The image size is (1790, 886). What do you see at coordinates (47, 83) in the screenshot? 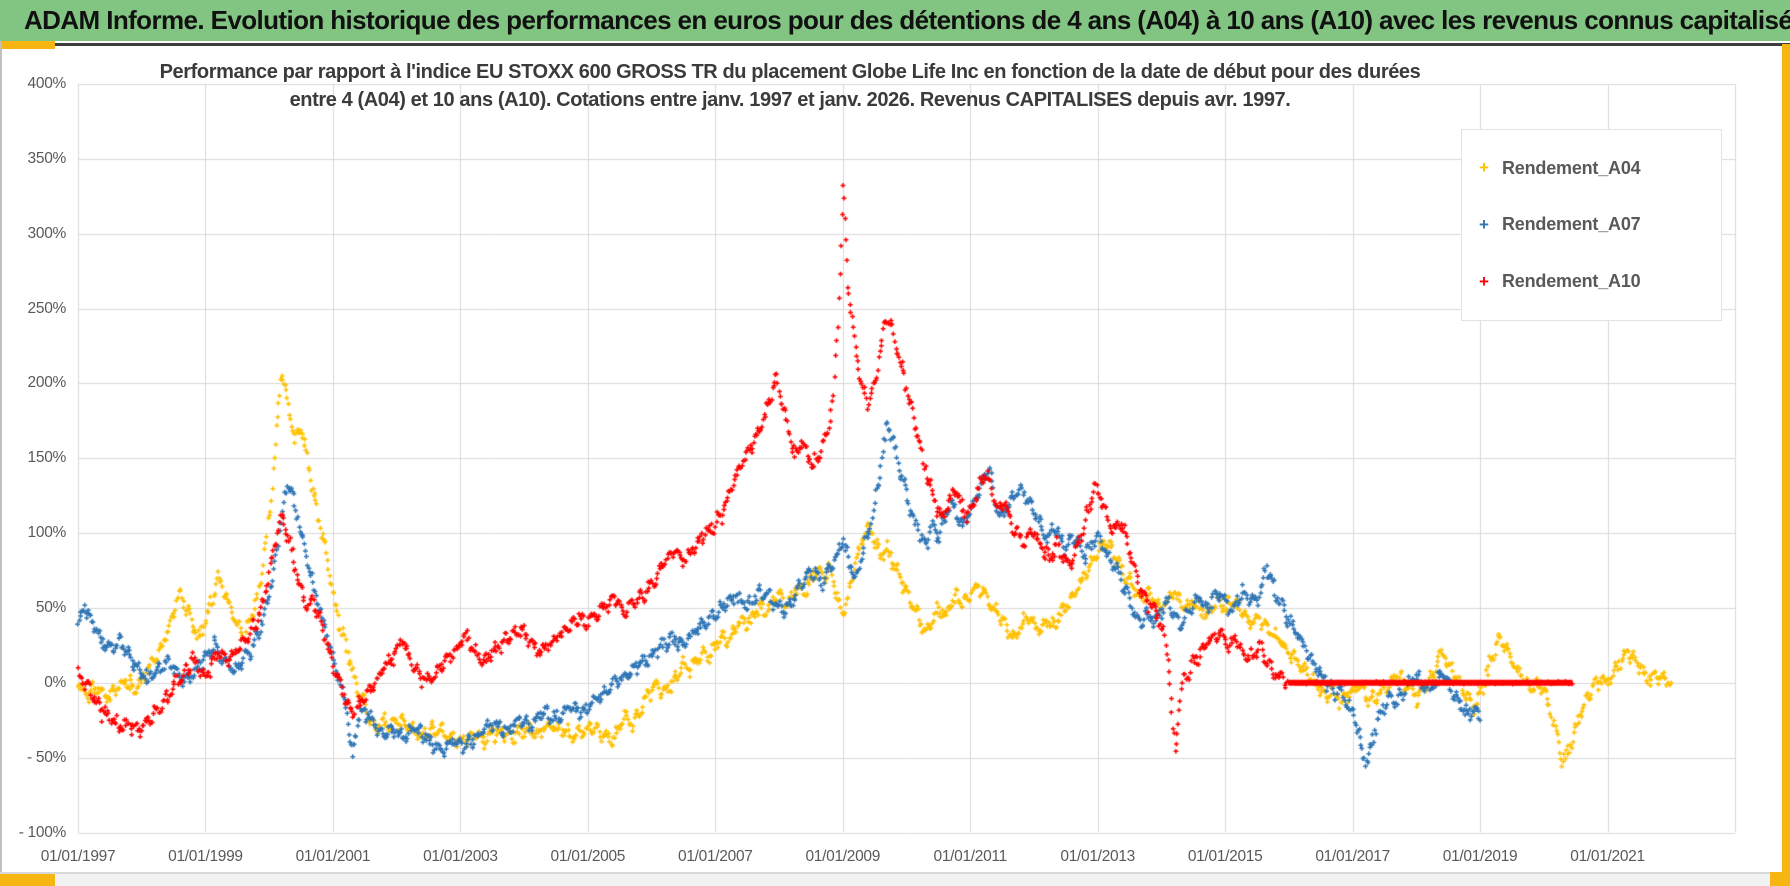
I see `y-tick-label: 400%` at bounding box center [47, 83].